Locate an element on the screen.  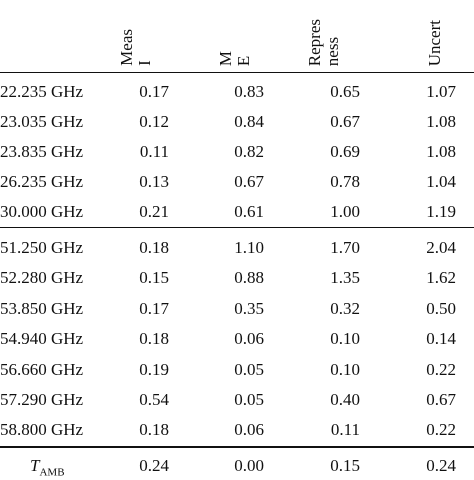
row-label: 52.280 GHz is located at coordinates (42, 277).